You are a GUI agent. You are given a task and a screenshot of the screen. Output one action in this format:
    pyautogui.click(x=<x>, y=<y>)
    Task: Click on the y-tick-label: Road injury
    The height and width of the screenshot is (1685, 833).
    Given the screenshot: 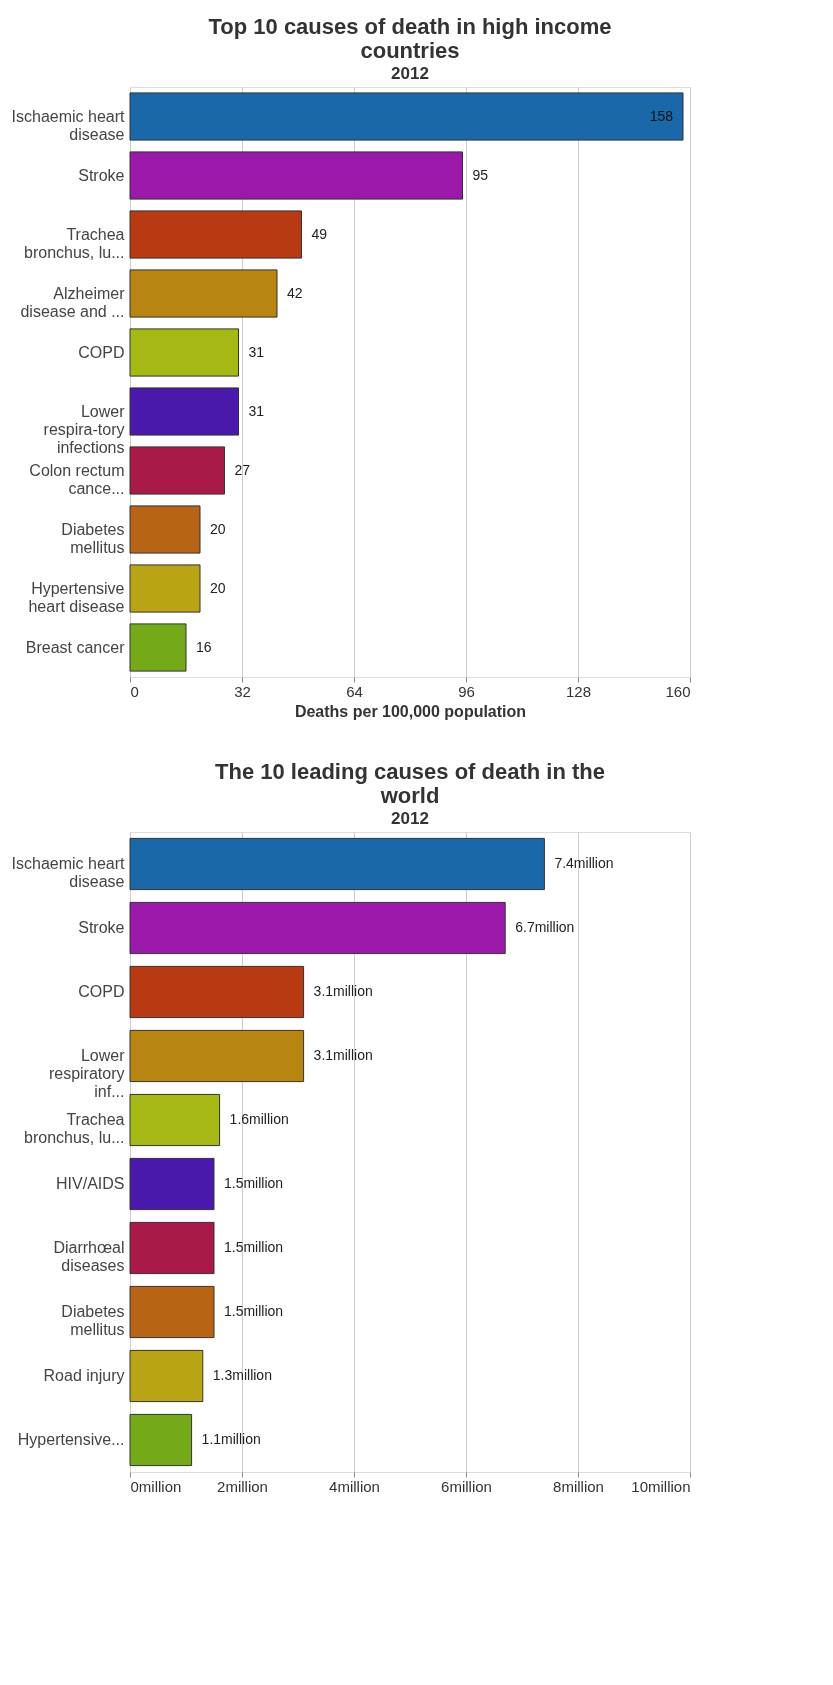 What is the action you would take?
    pyautogui.click(x=84, y=1375)
    